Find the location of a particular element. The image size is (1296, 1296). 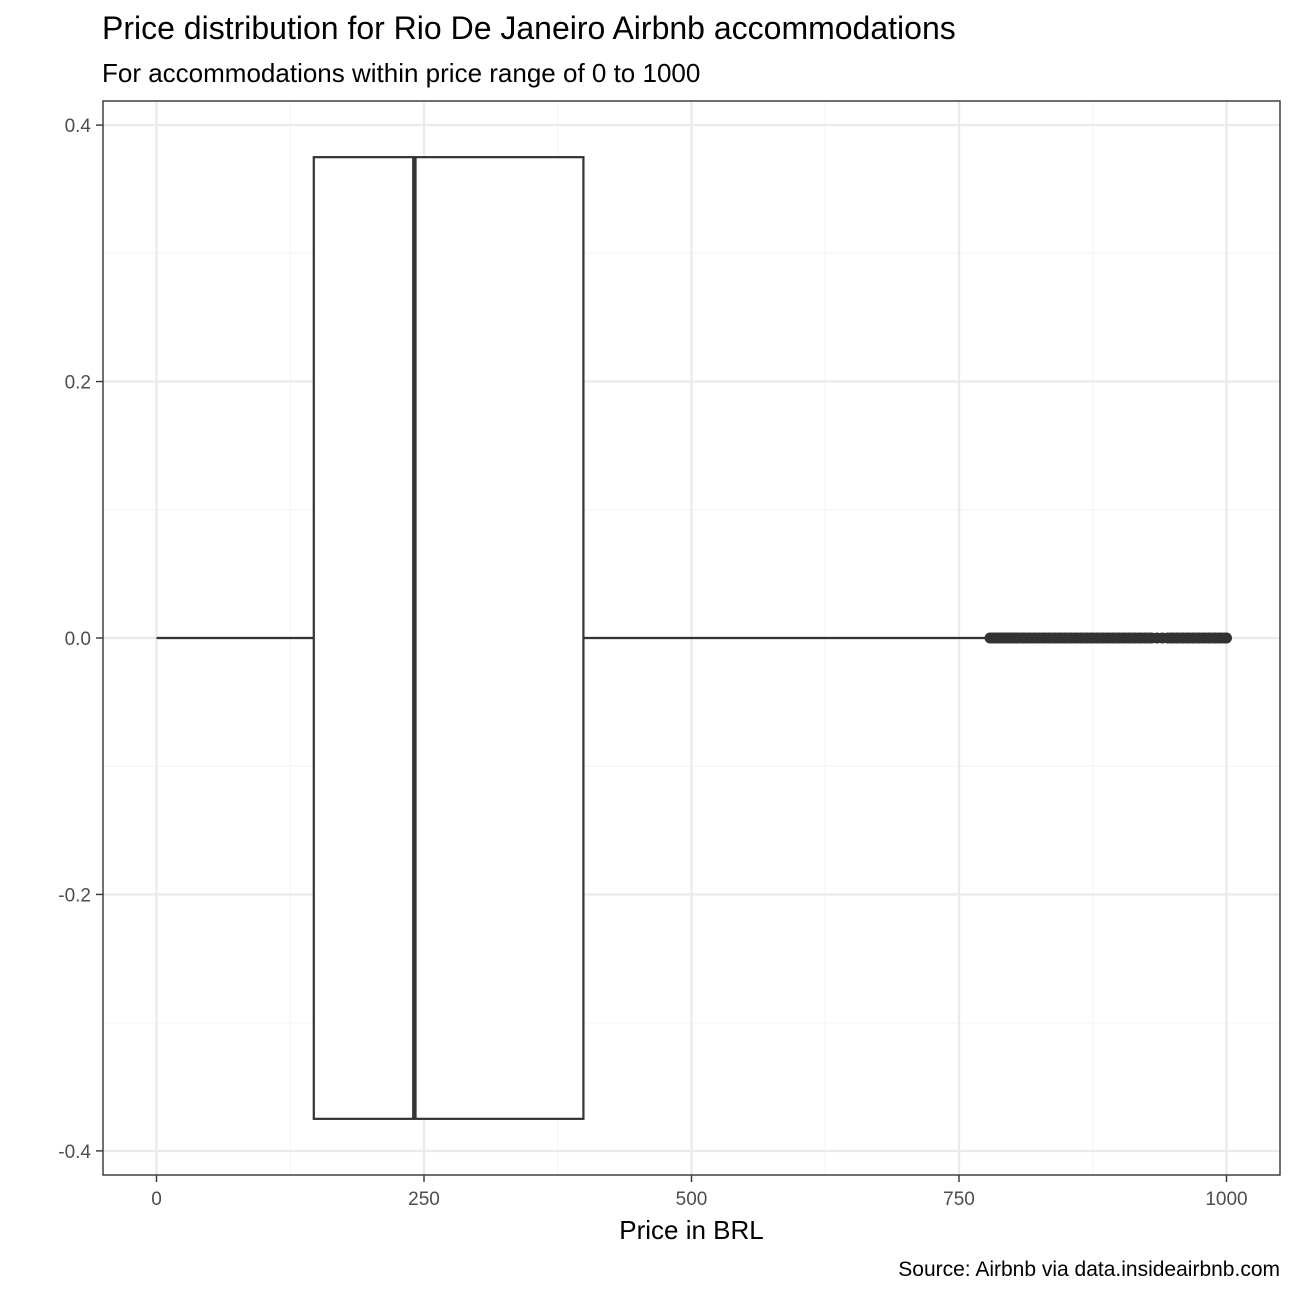

x-tick-label: 250 is located at coordinates (424, 1199).